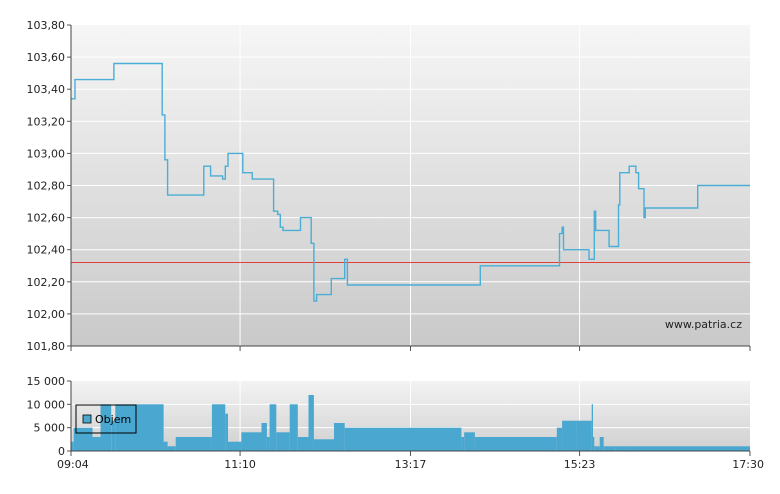 This screenshot has height=494, width=780. I want to click on volume-y-tick-label: 10 000, so click(46, 404).